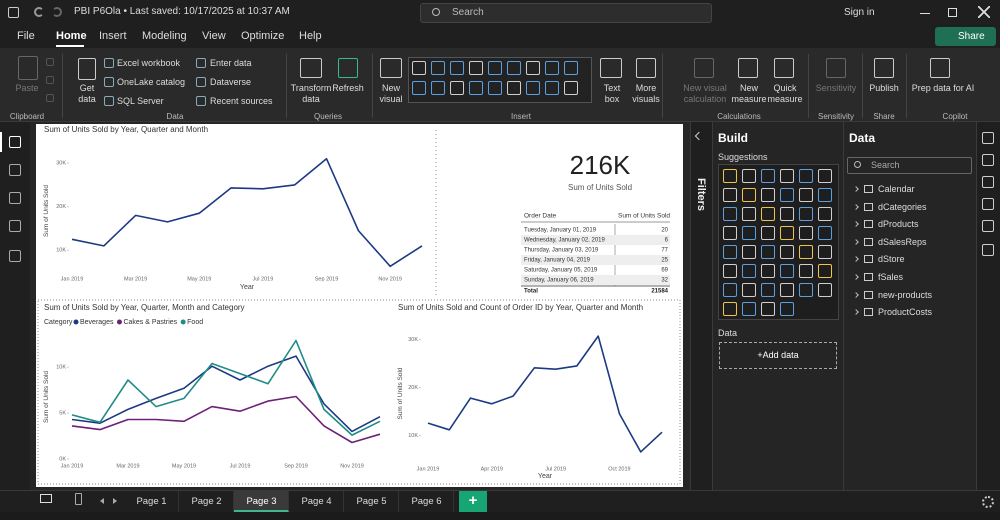  I want to click on menu-tab: Modeling, so click(164, 36).